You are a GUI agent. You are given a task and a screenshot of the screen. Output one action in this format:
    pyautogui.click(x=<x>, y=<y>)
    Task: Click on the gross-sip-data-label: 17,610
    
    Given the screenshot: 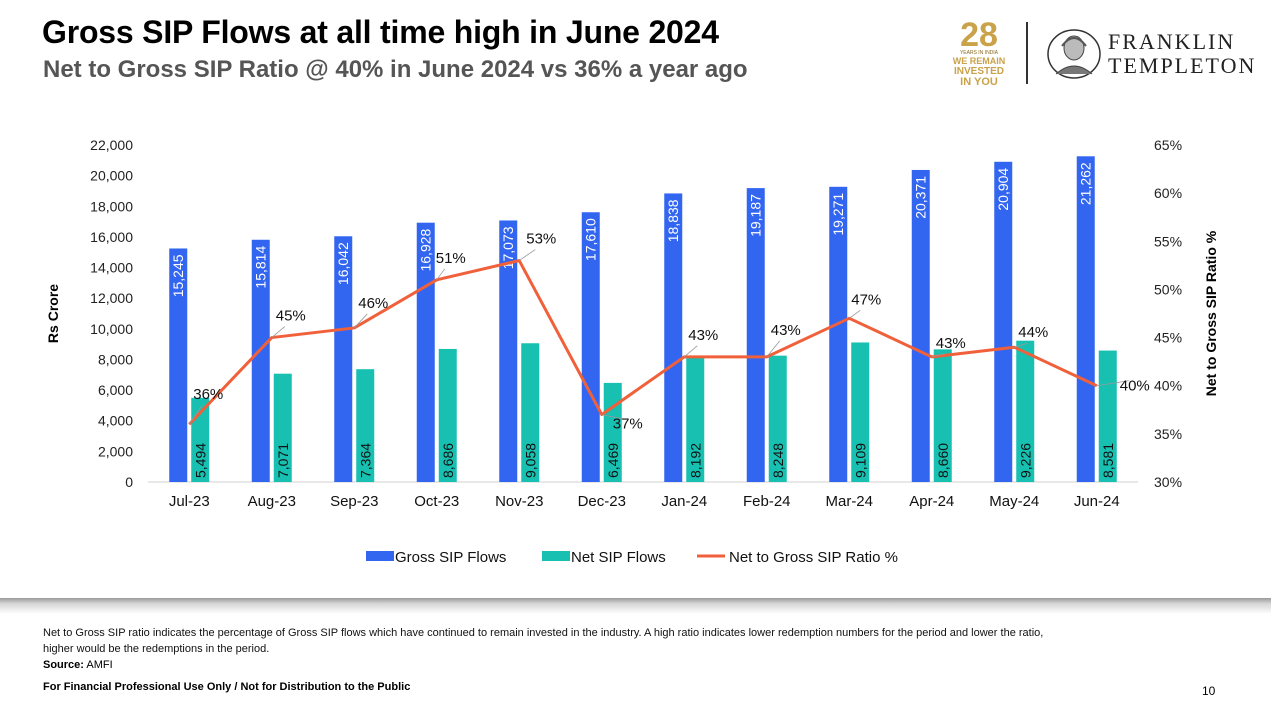 What is the action you would take?
    pyautogui.click(x=591, y=239)
    